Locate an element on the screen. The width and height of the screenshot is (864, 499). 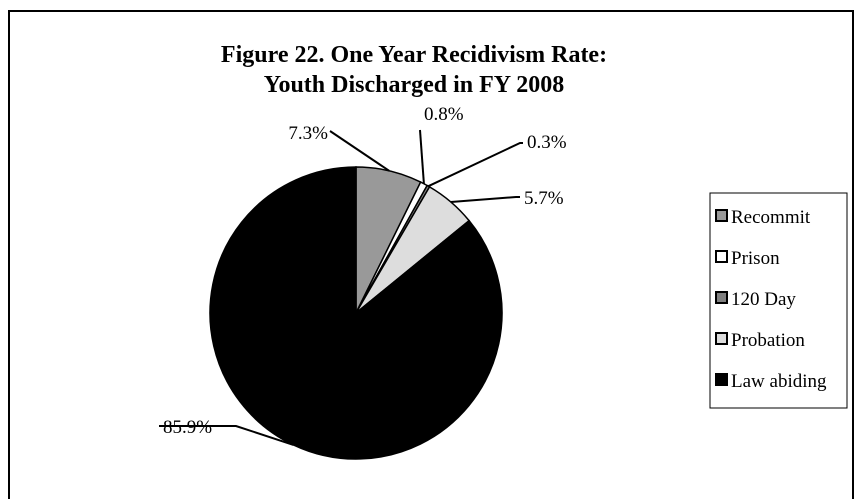
leader-line-probation is located at coordinates (485, 199).